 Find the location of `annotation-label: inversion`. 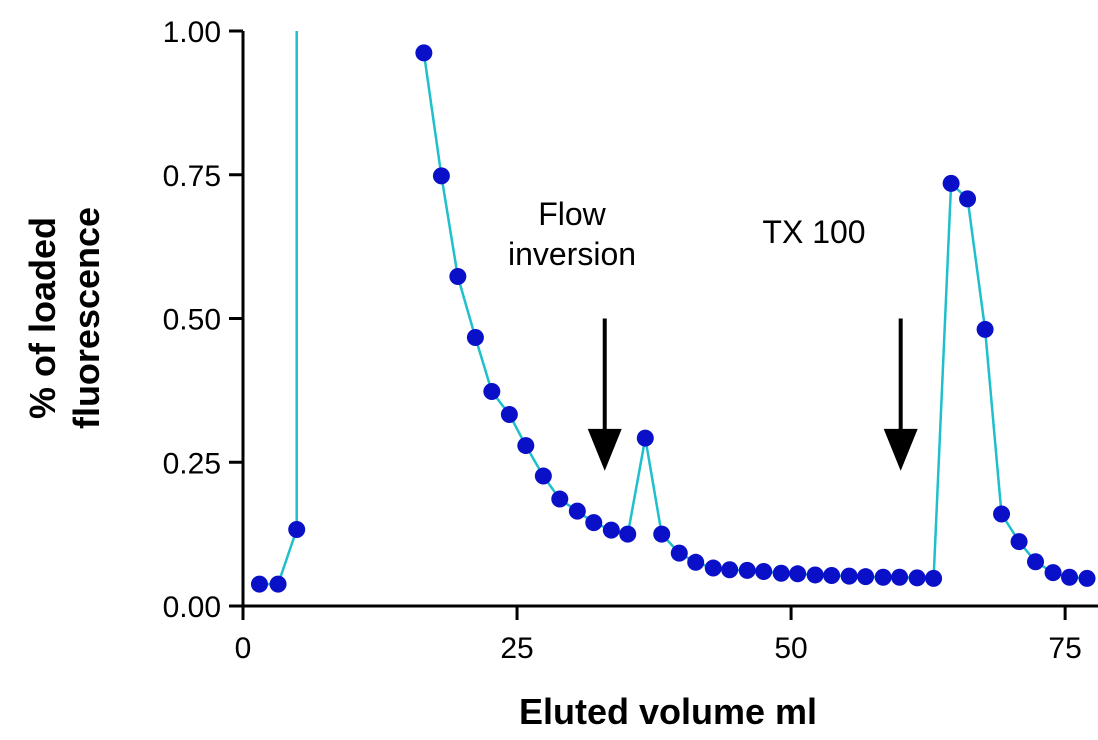

annotation-label: inversion is located at coordinates (572, 254).